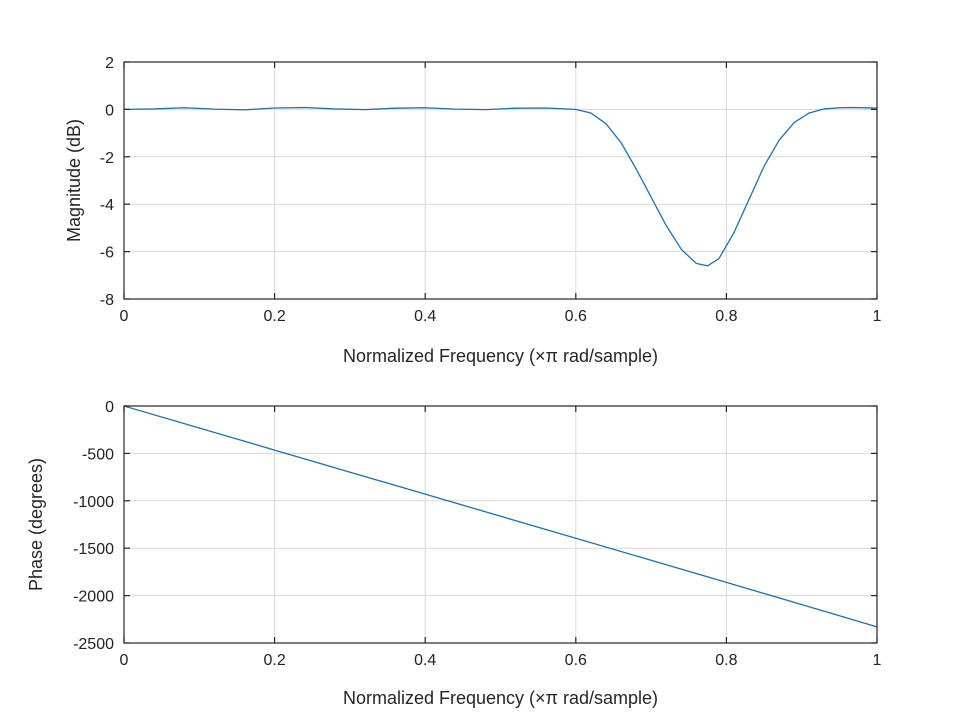  Describe the element at coordinates (877, 660) in the screenshot. I see `phase-xtick-label: 1` at that location.